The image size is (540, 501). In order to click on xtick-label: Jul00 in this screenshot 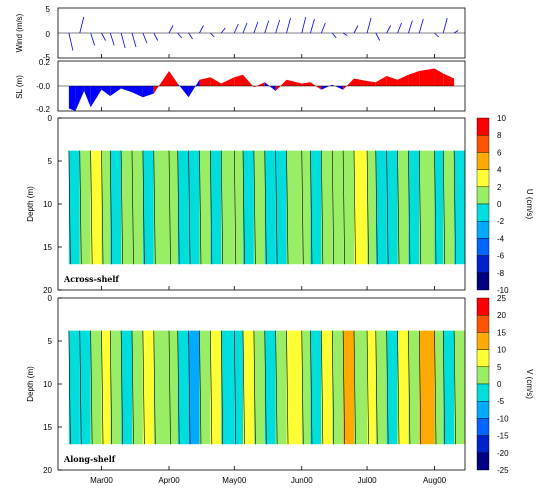, I will do `click(367, 480)`.